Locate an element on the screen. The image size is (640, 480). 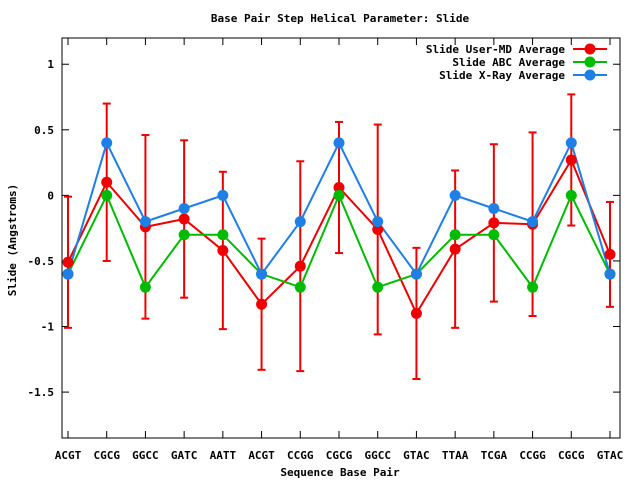
y-axis-label: Slide (Angstroms) is located at coordinates (12, 240).